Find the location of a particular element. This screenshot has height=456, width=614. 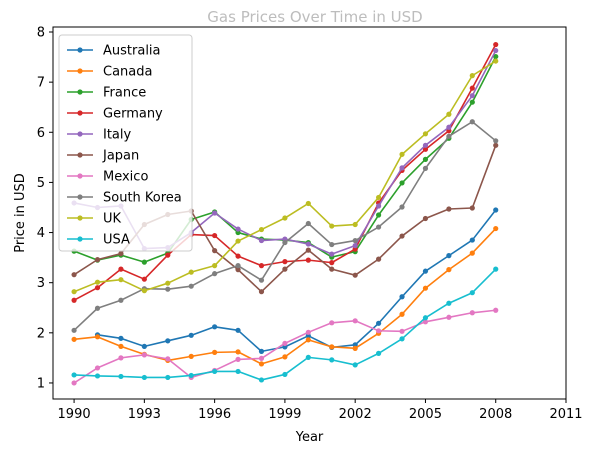

legend-item: USA is located at coordinates (98, 240).